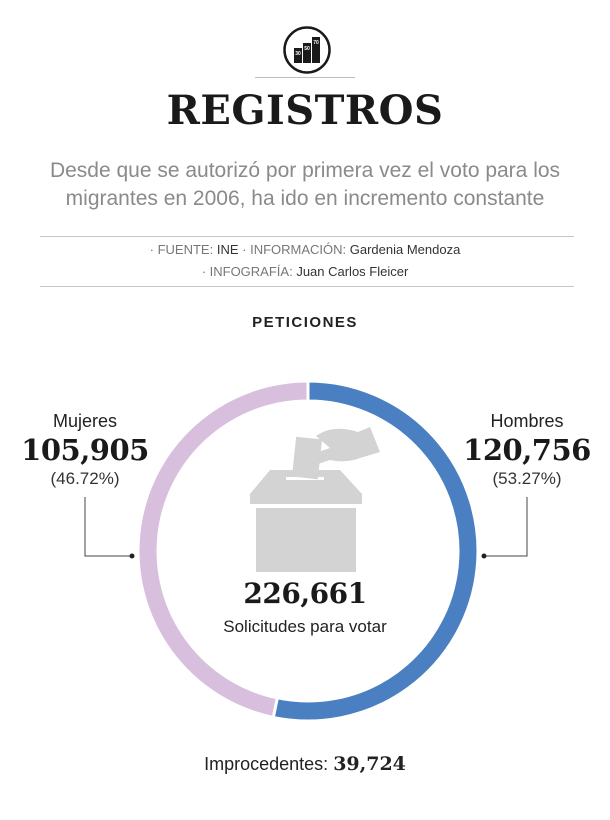  I want to click on ballot-box-icon, so click(315, 499).